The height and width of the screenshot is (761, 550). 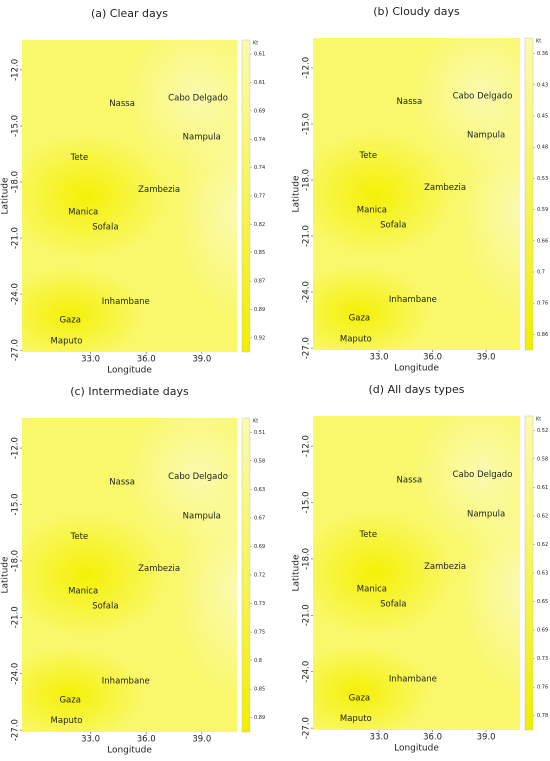 What do you see at coordinates (542, 716) in the screenshot?
I see `colorbar-tick-label: 0.78` at bounding box center [542, 716].